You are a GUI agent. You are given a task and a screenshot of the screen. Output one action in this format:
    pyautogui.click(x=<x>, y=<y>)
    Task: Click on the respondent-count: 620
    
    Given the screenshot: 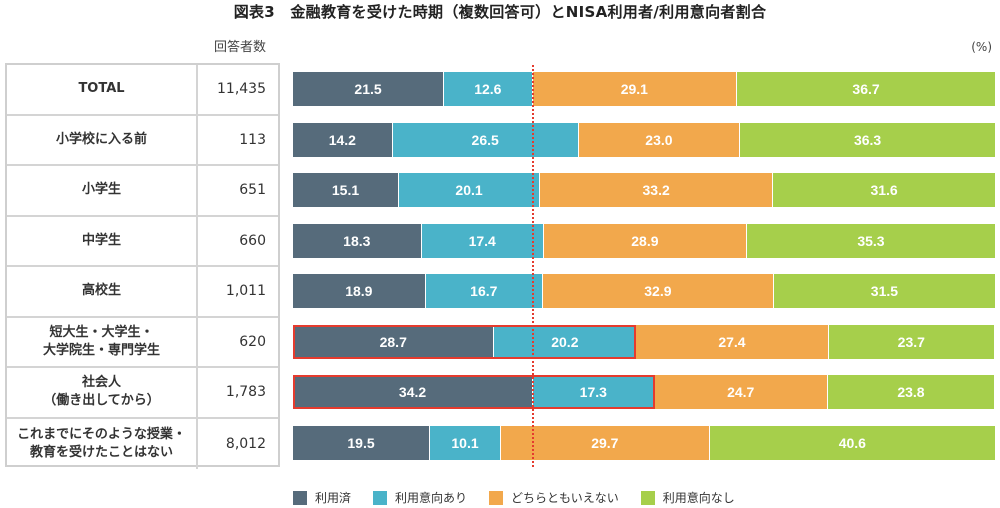 What is the action you would take?
    pyautogui.click(x=252, y=341)
    